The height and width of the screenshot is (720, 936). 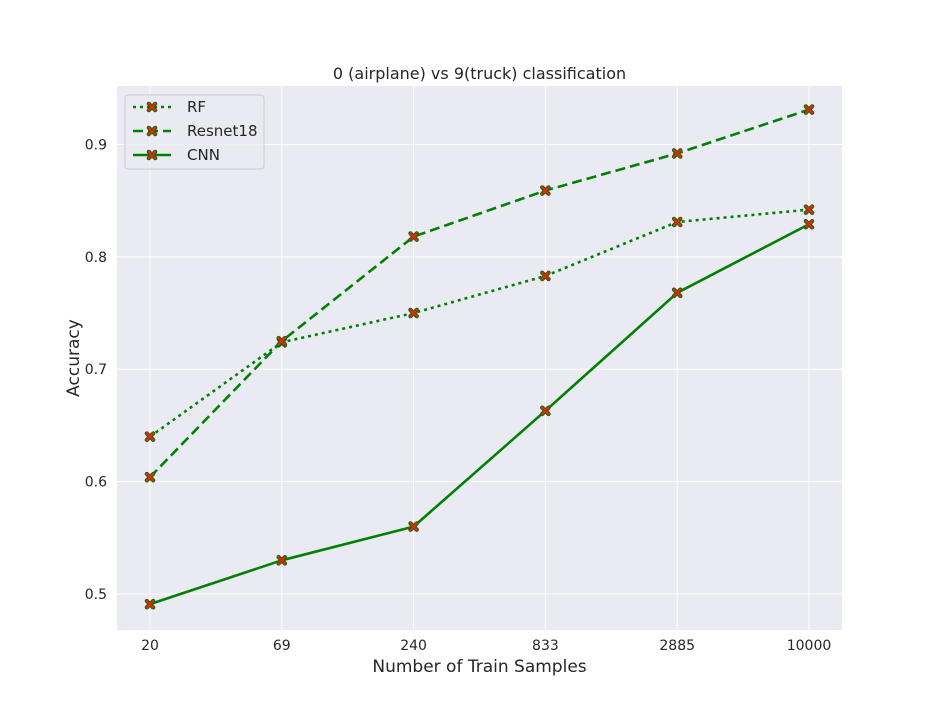 I want to click on chart-title: 0 (airplane) vs 9(truck) classification, so click(x=479, y=73).